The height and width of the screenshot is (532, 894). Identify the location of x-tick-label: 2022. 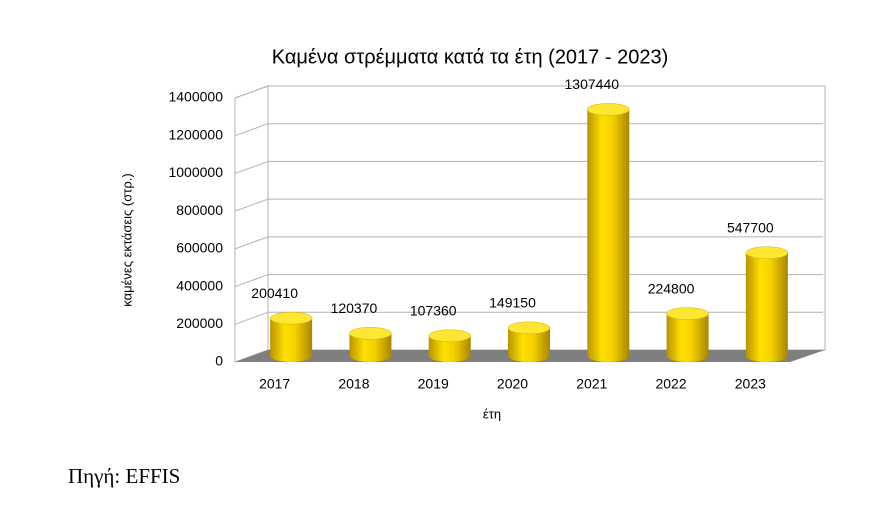
(670, 384).